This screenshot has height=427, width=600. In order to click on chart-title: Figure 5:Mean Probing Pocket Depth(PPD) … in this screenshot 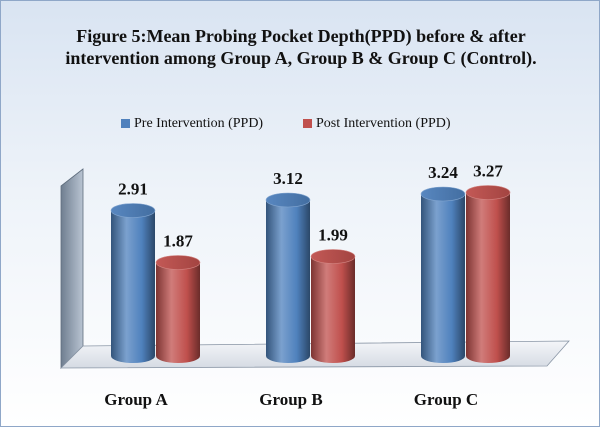, I will do `click(301, 47)`.